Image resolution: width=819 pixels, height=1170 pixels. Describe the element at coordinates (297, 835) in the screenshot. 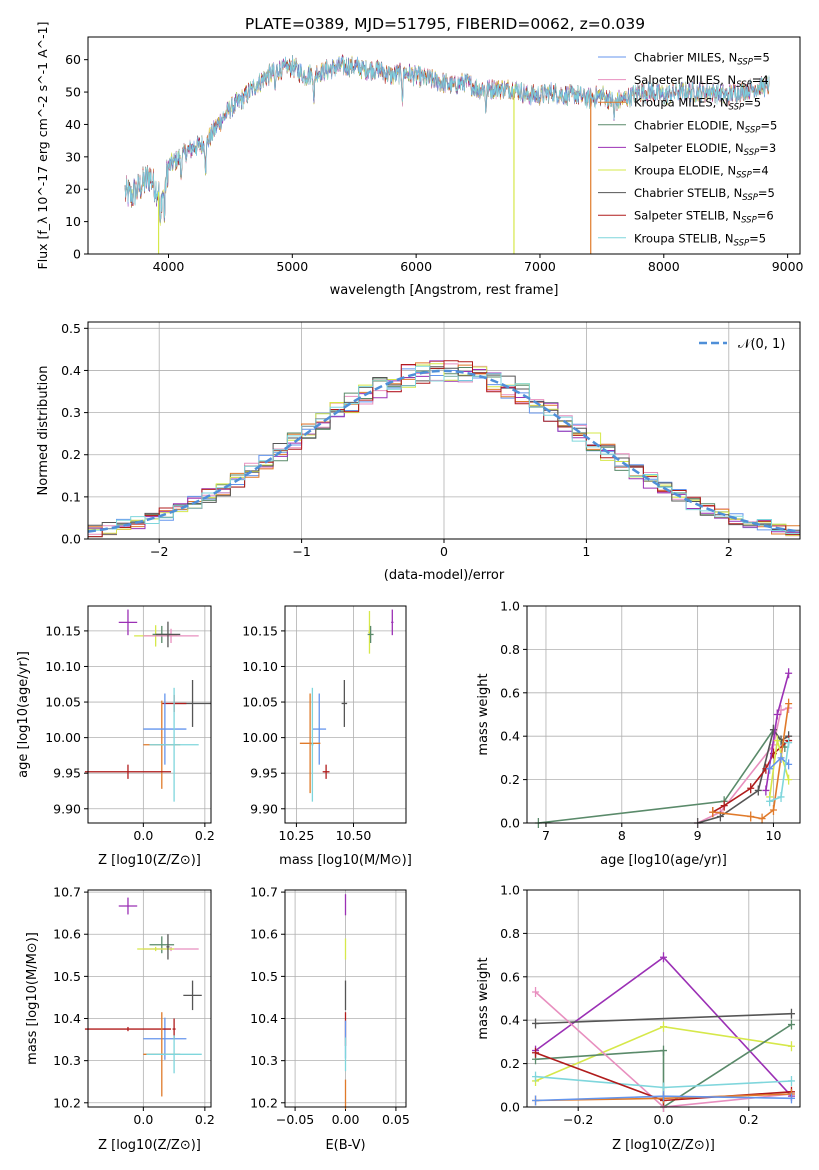

I see `x-tick-label: 10.25` at that location.